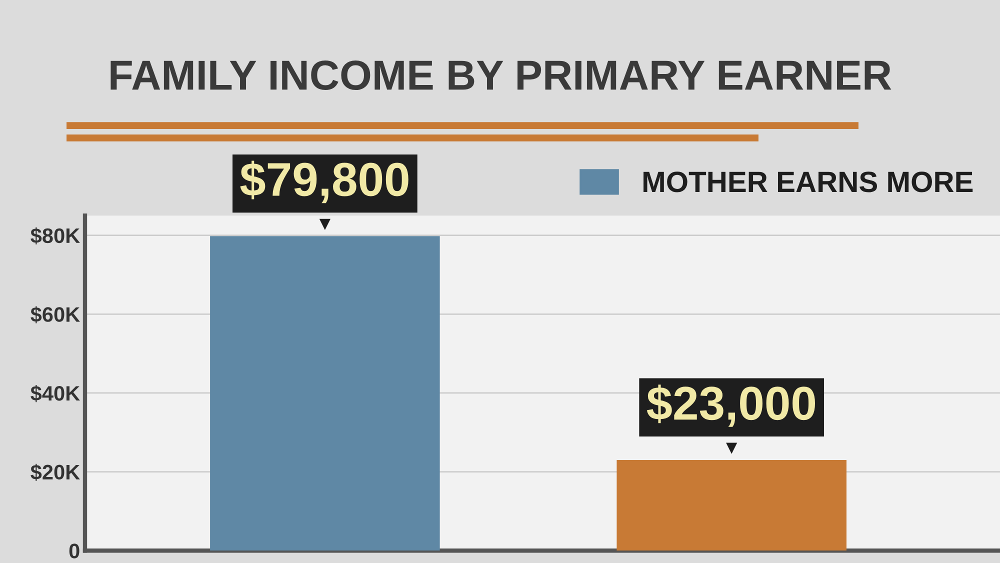  I want to click on y-tick-label: $80K, so click(55, 235).